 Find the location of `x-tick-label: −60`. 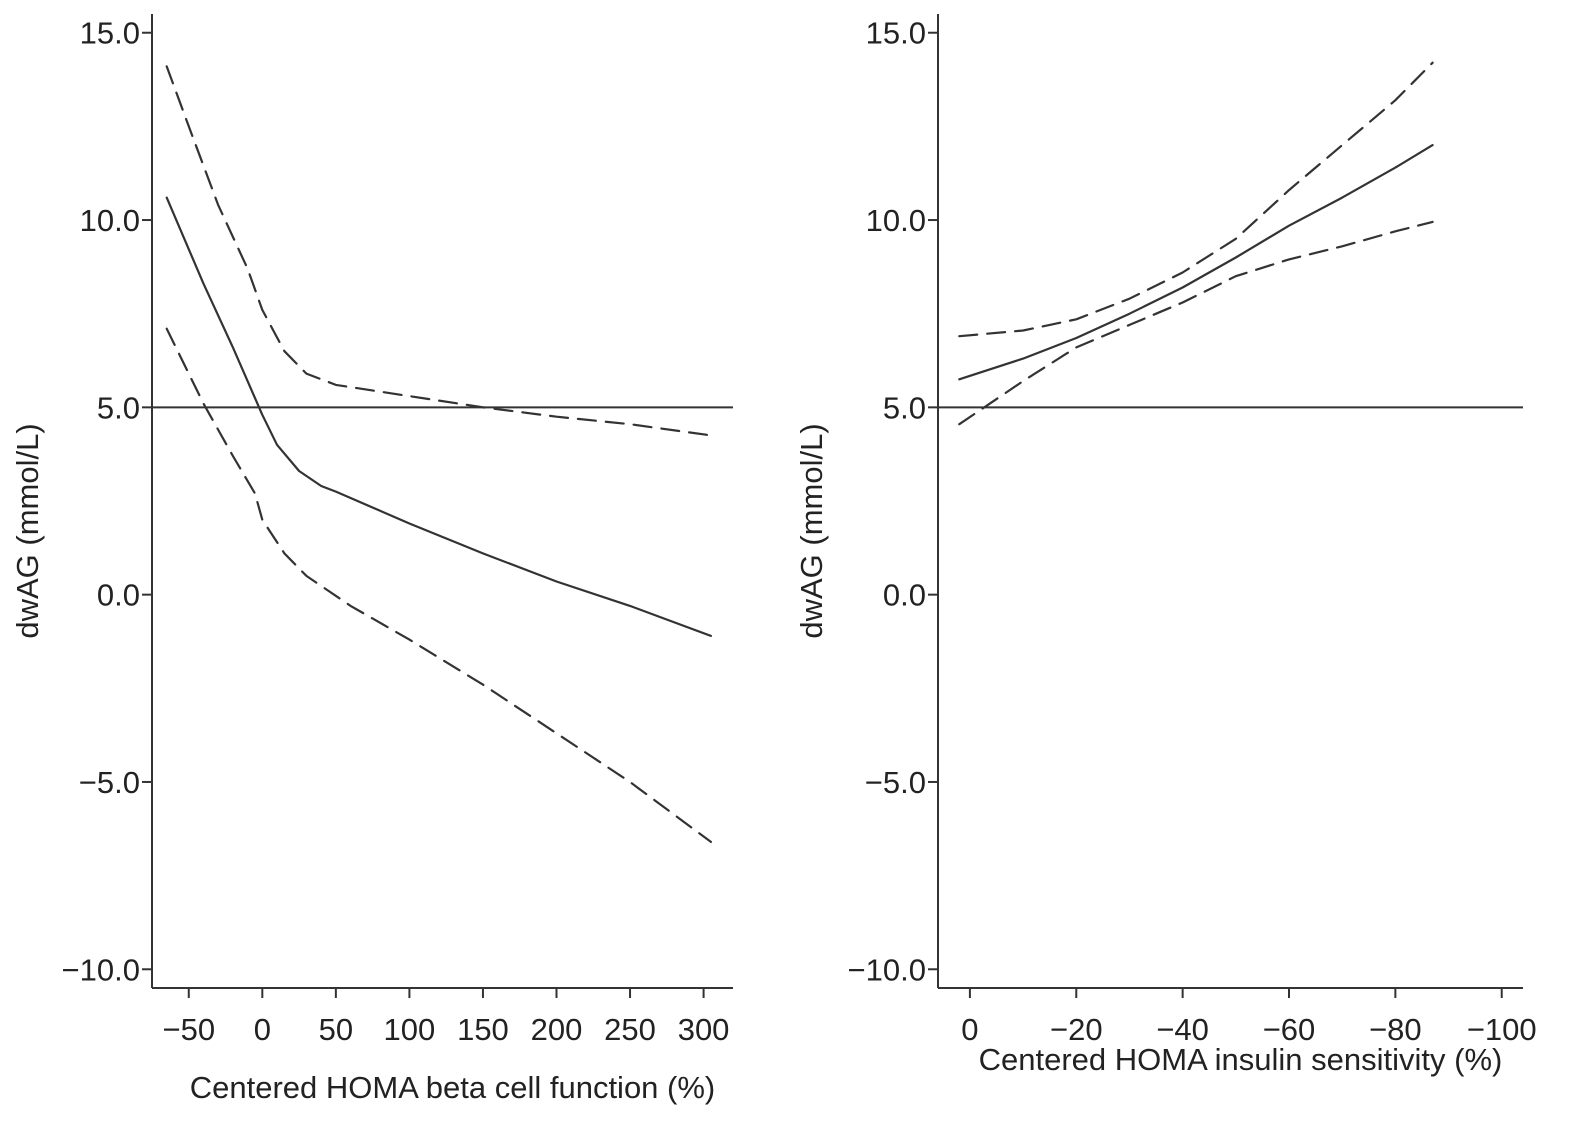

x-tick-label: −60 is located at coordinates (1289, 1029).